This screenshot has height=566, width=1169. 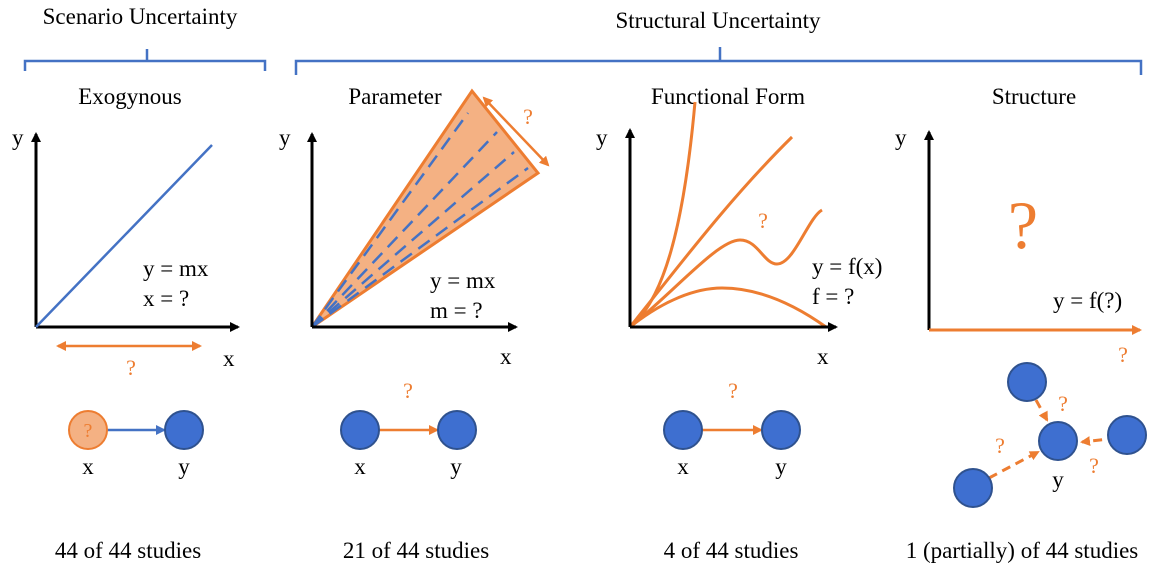 What do you see at coordinates (1027, 382) in the screenshot?
I see `node-top` at bounding box center [1027, 382].